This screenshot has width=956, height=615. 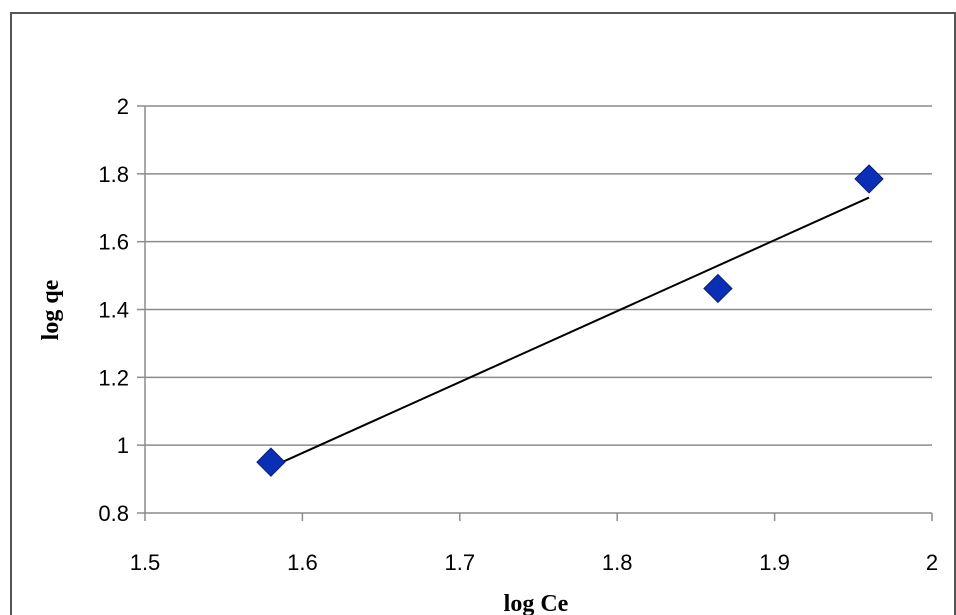 I want to click on x-tick-label: 1.6, so click(x=302, y=562).